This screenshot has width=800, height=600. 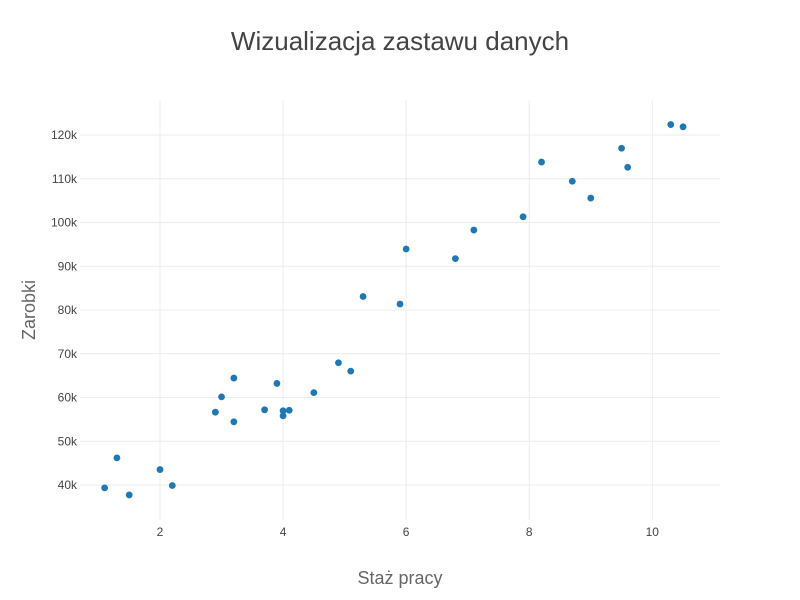 What do you see at coordinates (406, 532) in the screenshot?
I see `x-tick-label: 6` at bounding box center [406, 532].